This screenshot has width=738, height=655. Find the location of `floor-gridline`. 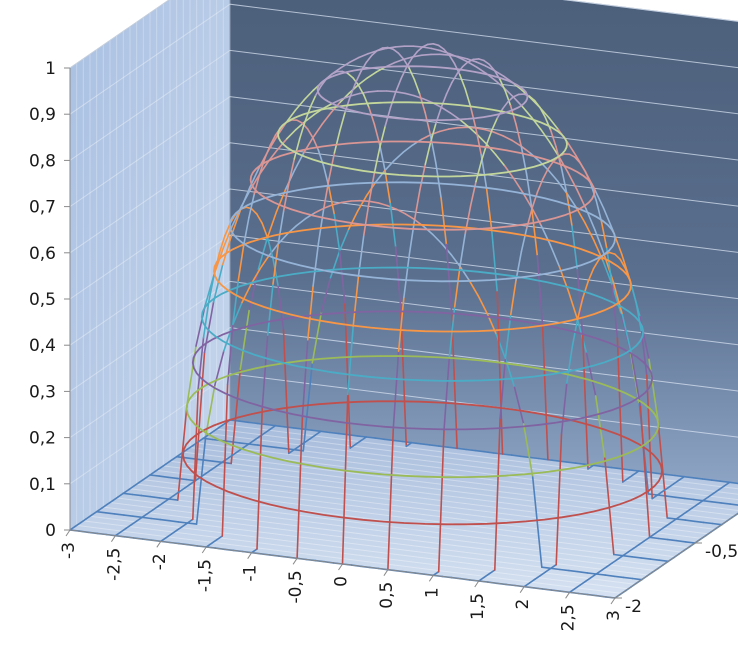

floor-gridline is located at coordinates (416, 514).